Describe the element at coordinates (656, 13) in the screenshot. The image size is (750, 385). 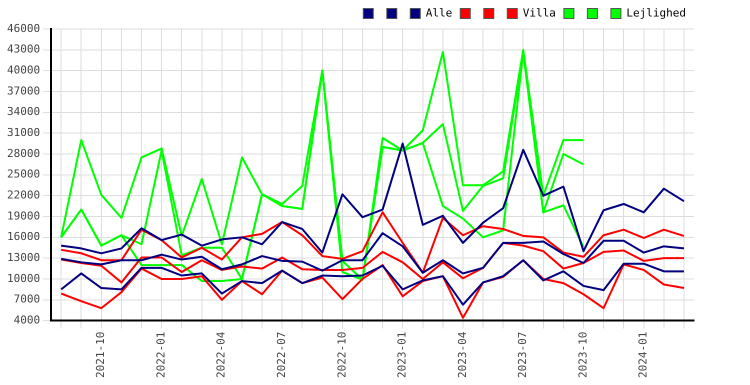
I see `legend-label: Lejlighed` at that location.